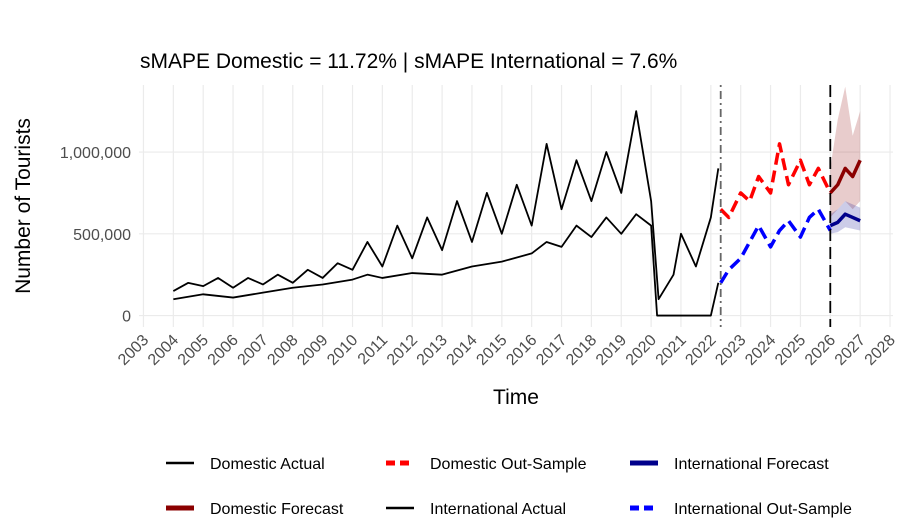 This screenshot has width=903, height=521. Describe the element at coordinates (508, 464) in the screenshot. I see `legend-label: Domestic Out-Sample` at that location.